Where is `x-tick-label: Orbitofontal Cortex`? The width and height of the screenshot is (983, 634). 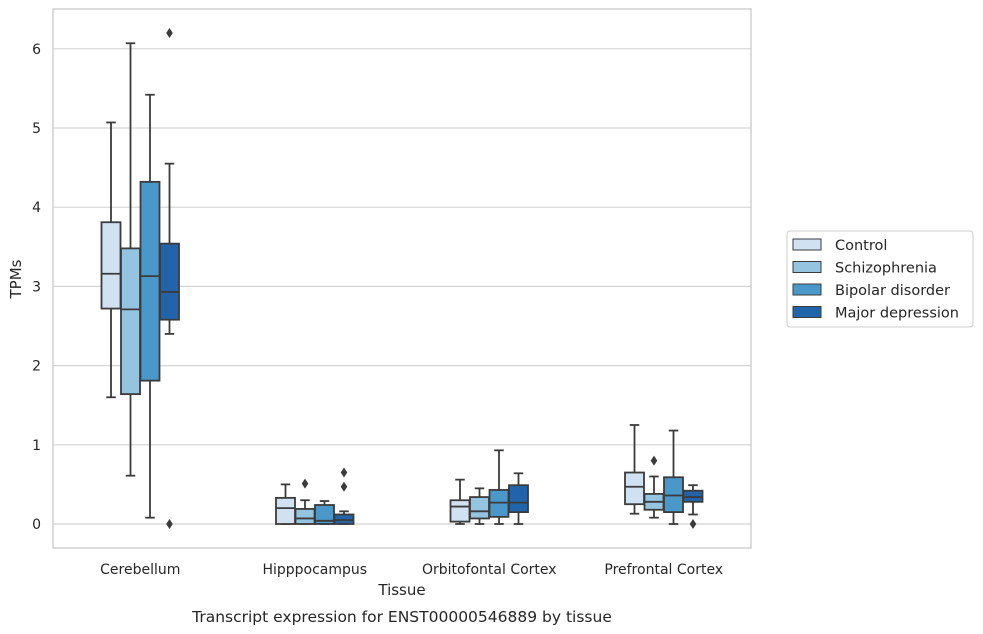
x-tick-label: Orbitofontal Cortex is located at coordinates (489, 570).